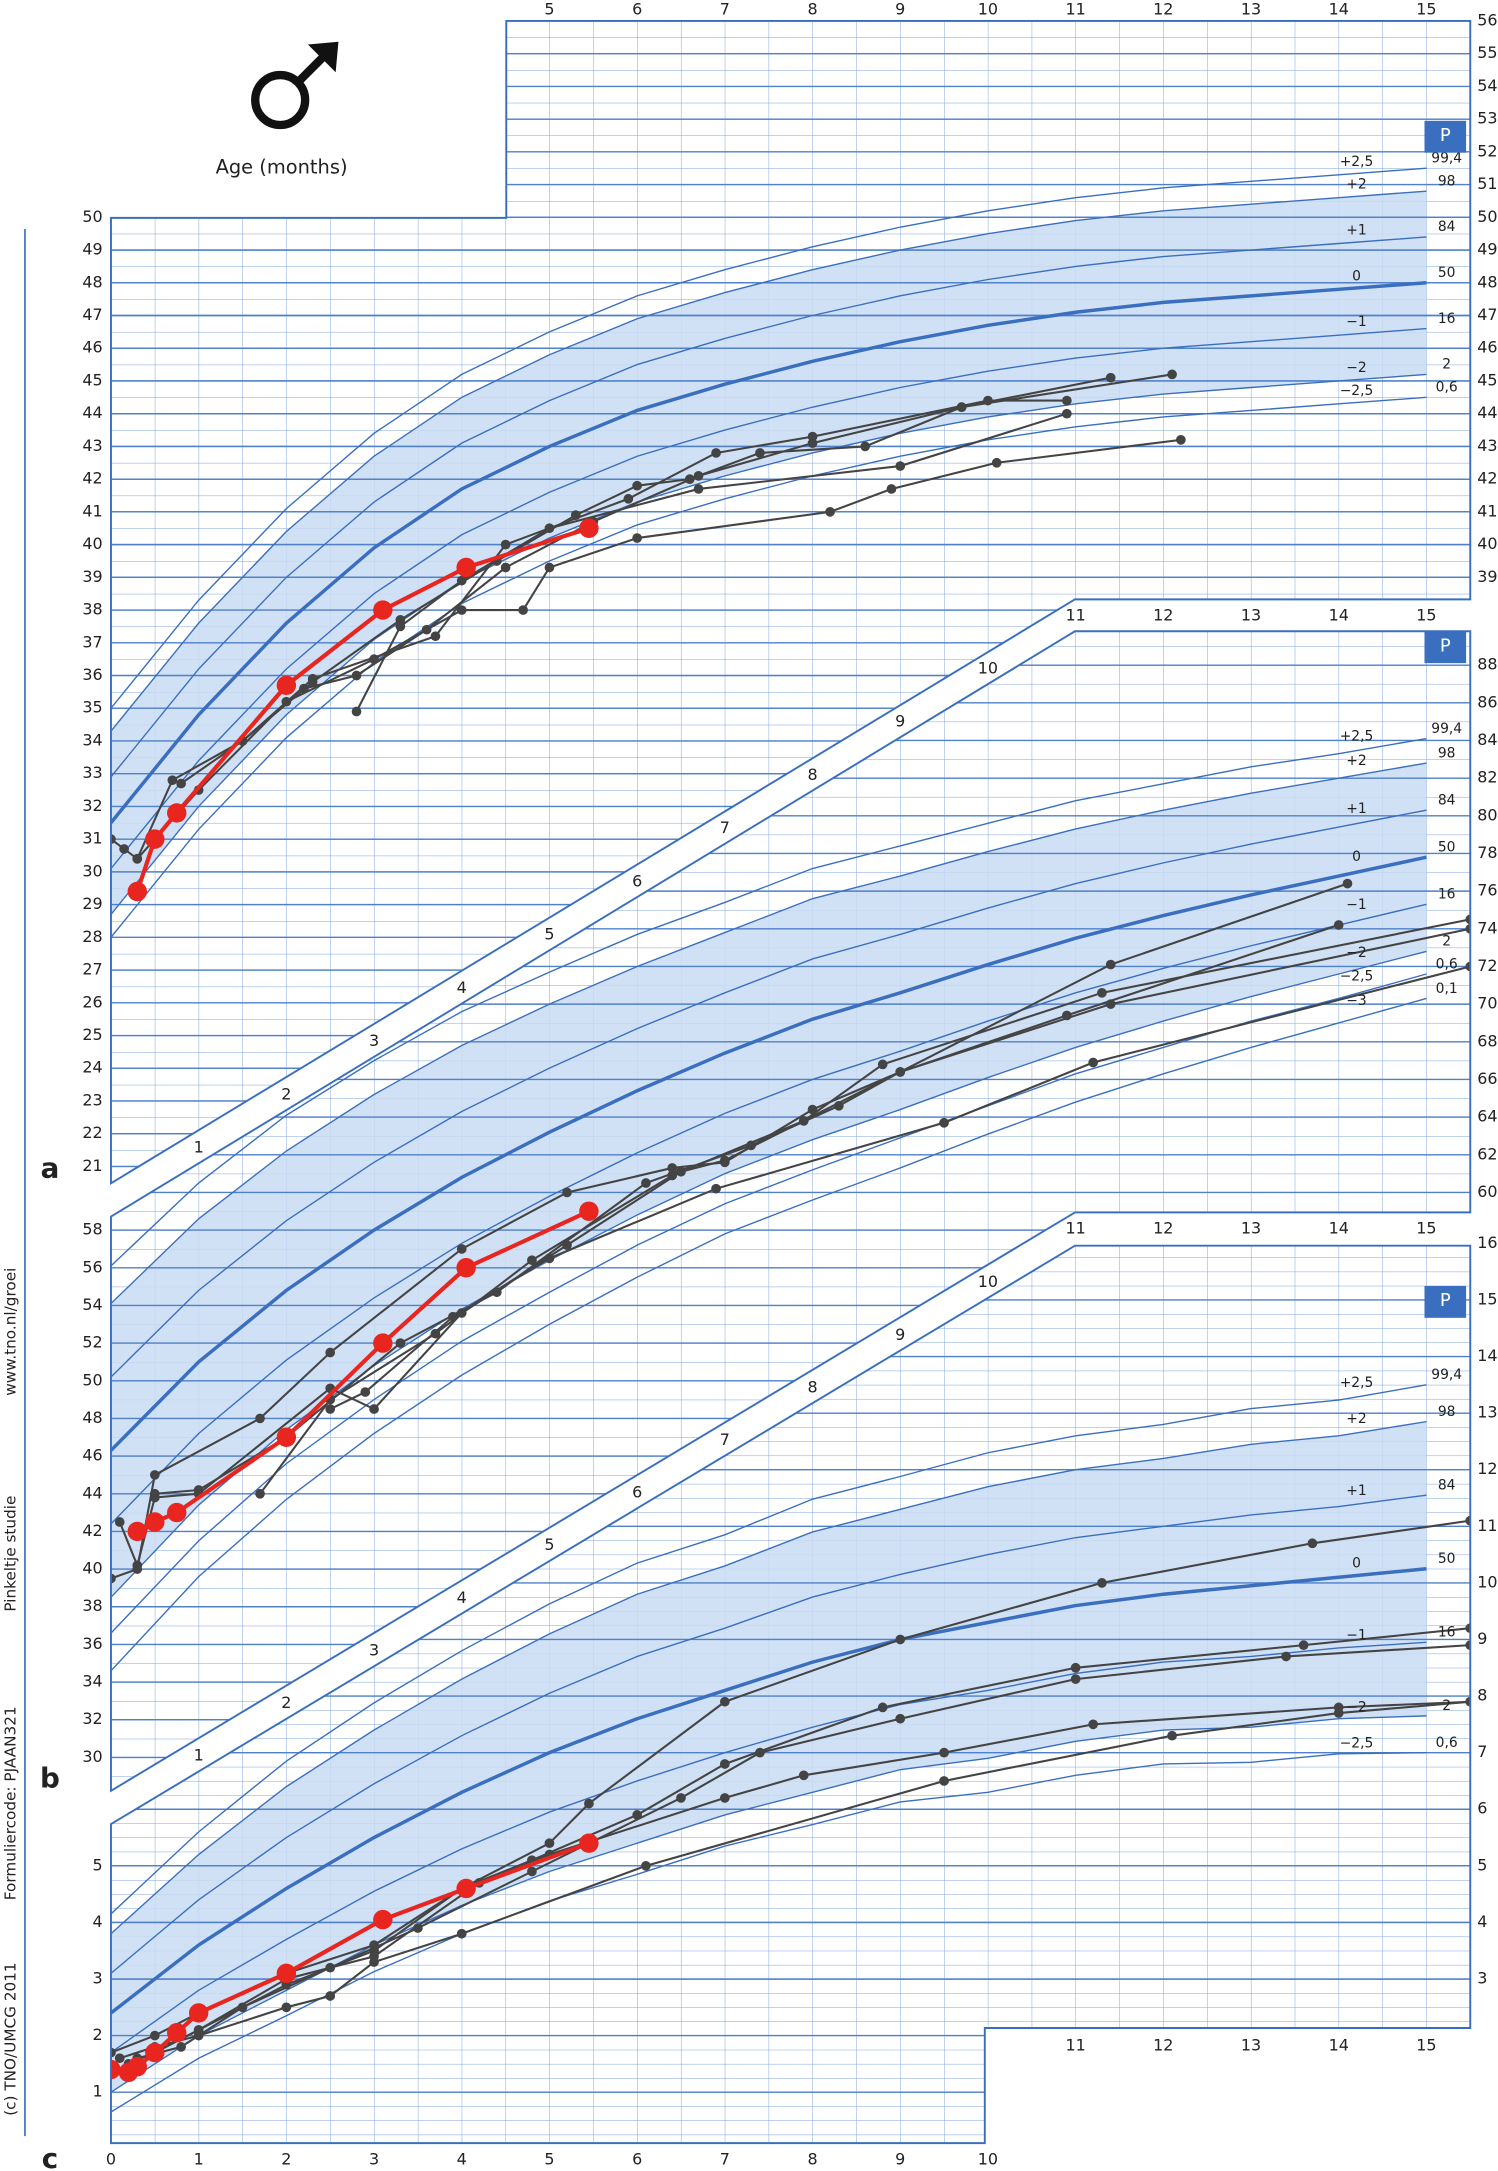 Image resolution: width=1498 pixels, height=2171 pixels. I want to click on x-tick-label: 4, so click(462, 2158).